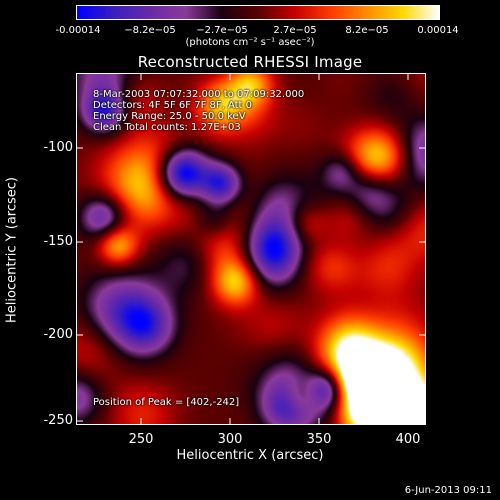  Describe the element at coordinates (199, 94) in the screenshot. I see `time-range-text: 8-Mar-2003 07:07:32.000 to 07:09:32.000` at that location.